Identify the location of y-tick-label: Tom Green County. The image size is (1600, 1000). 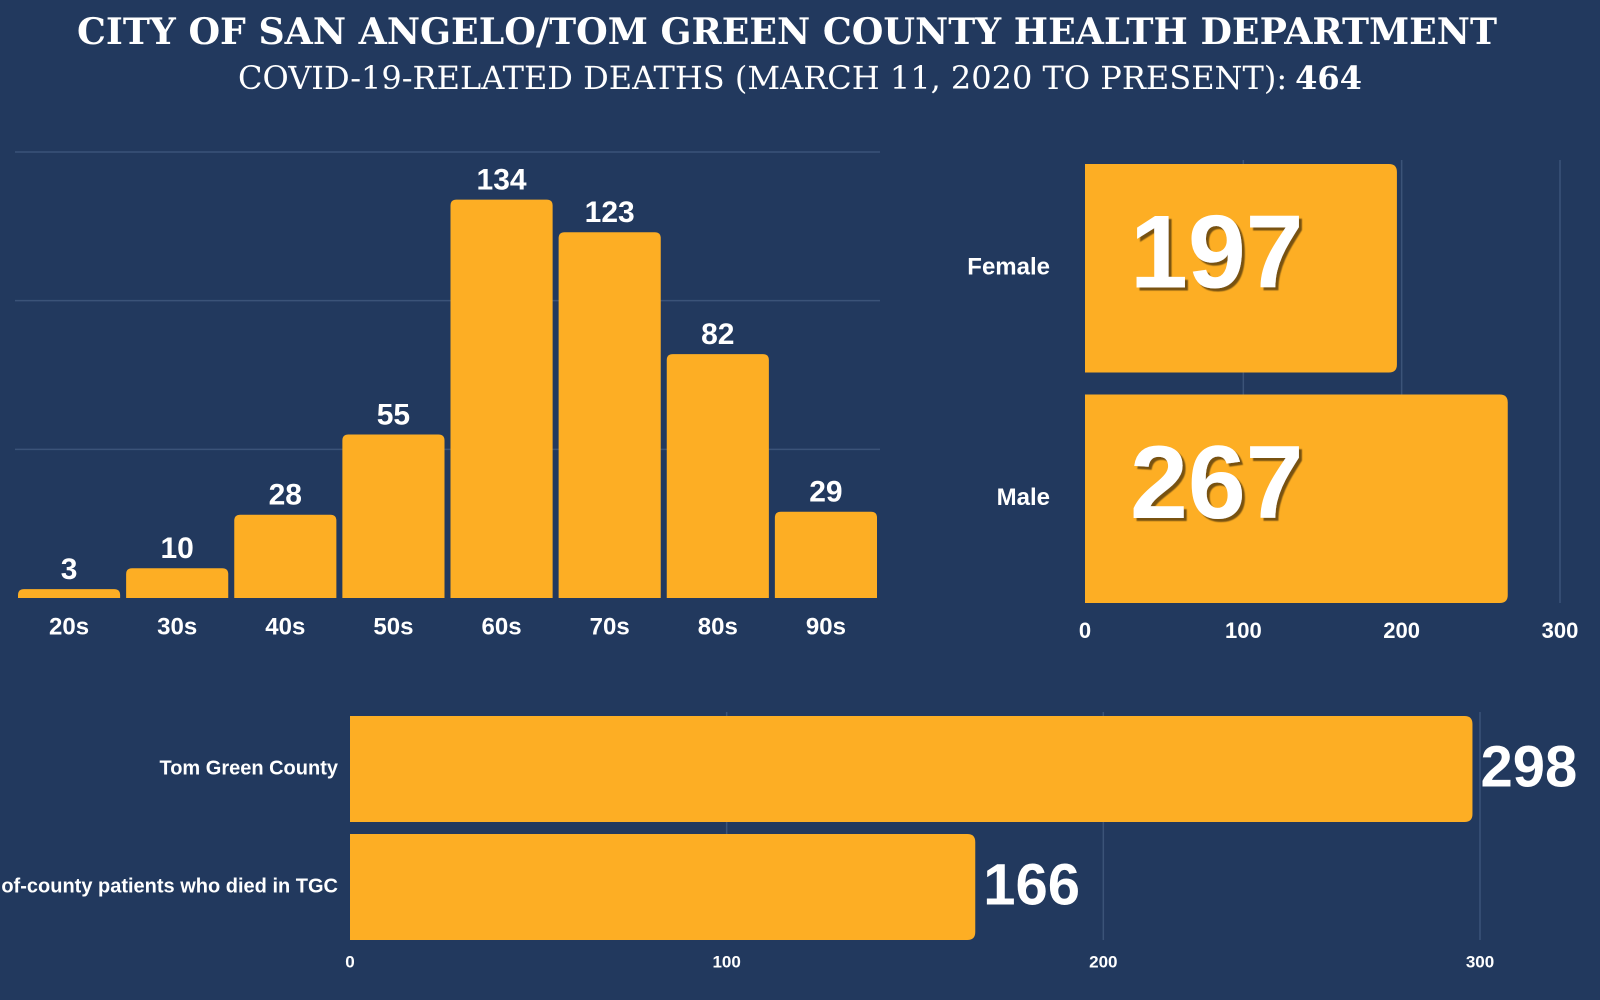
(248, 768).